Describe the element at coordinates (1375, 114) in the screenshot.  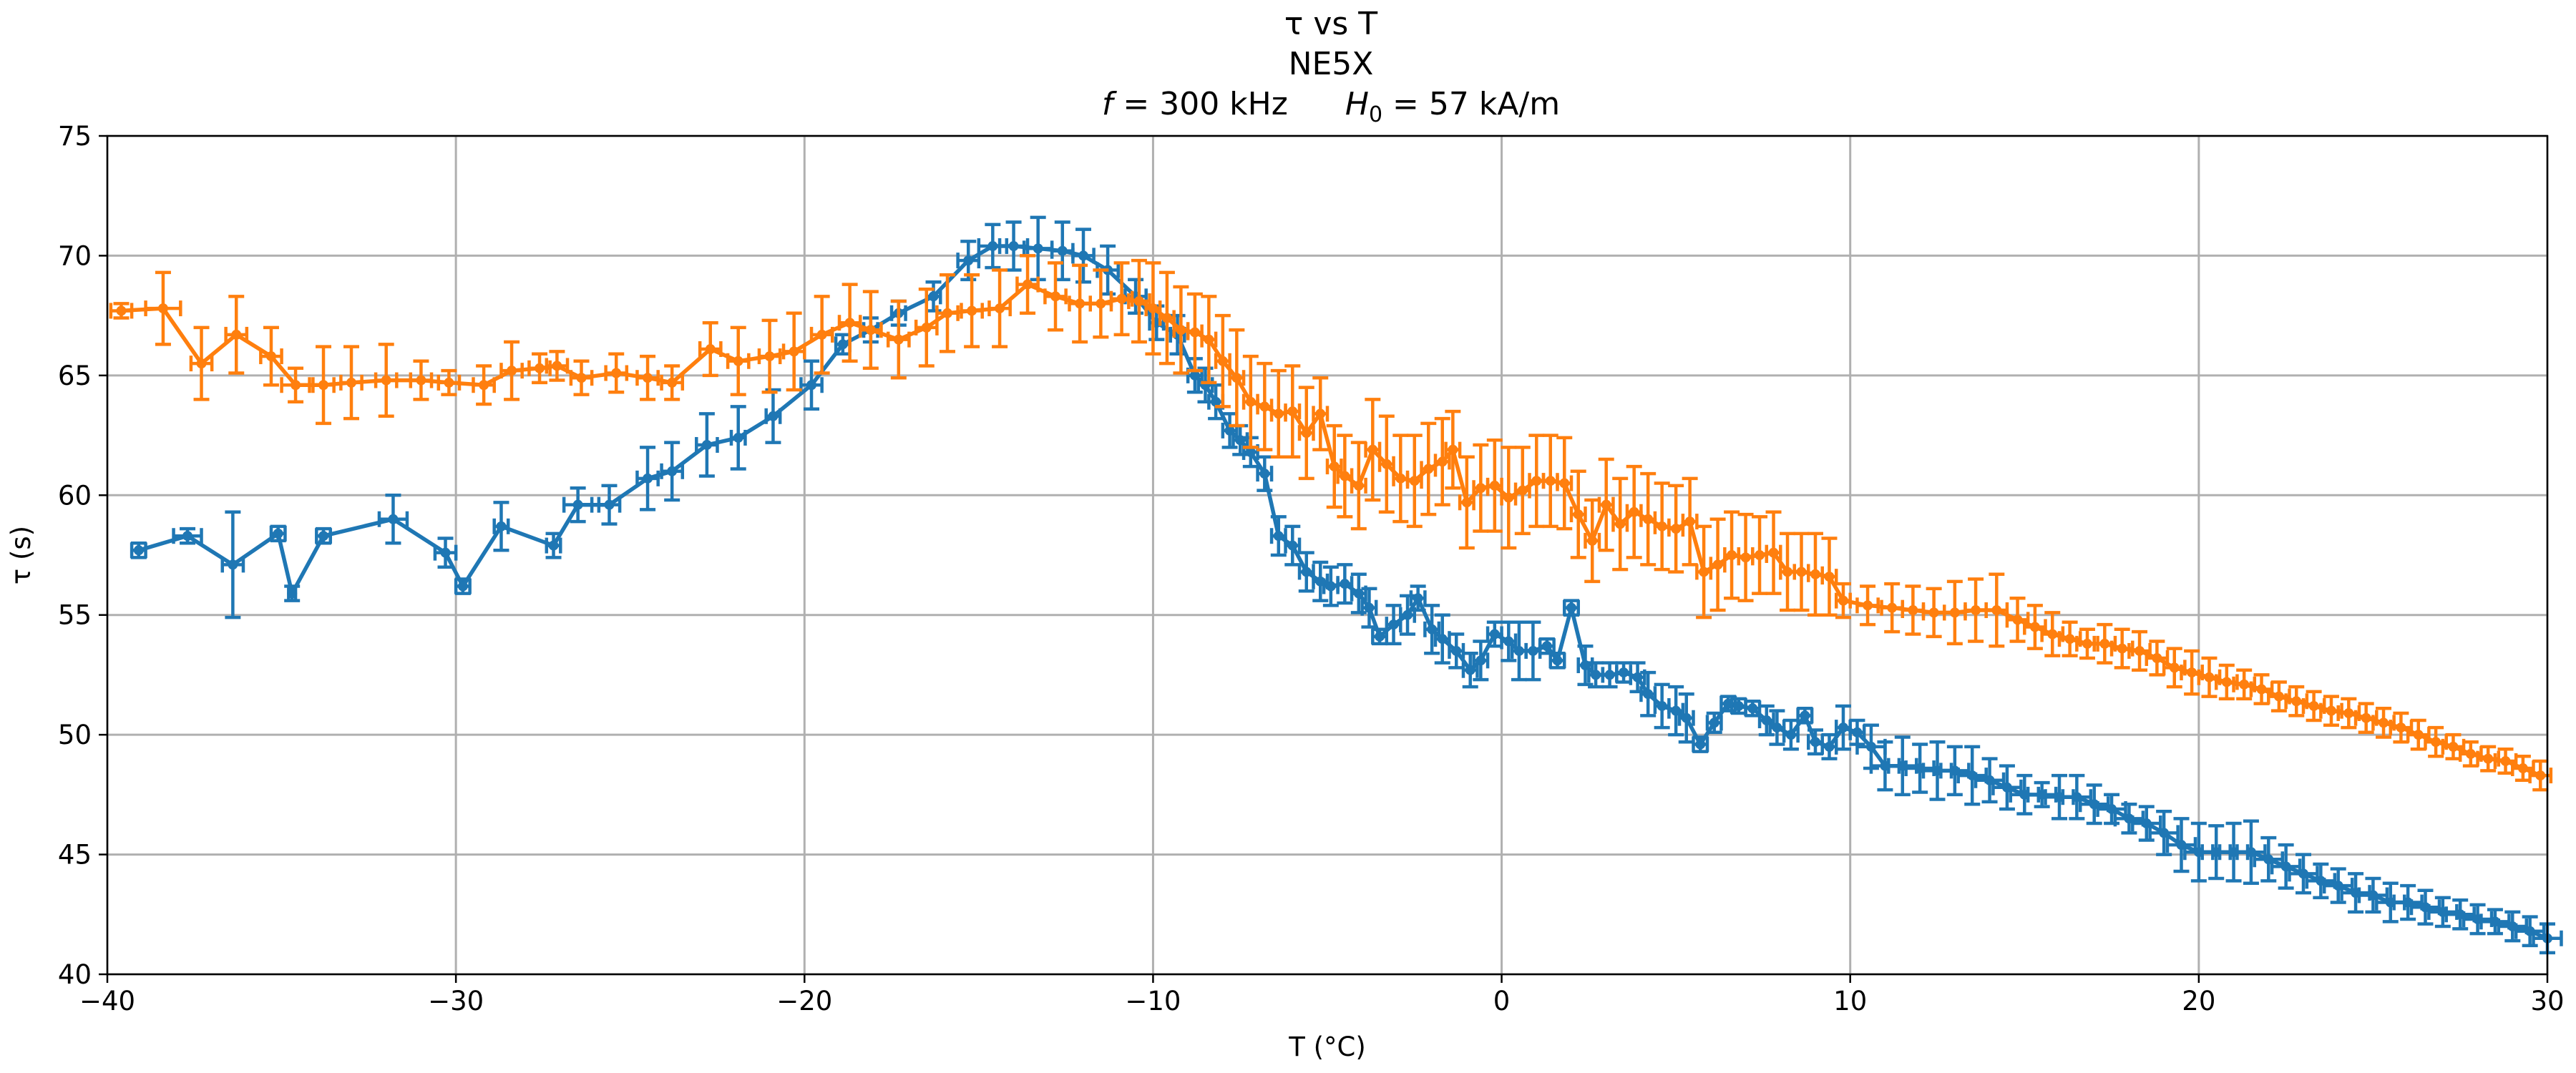
I see `field-subscript: 0` at that location.